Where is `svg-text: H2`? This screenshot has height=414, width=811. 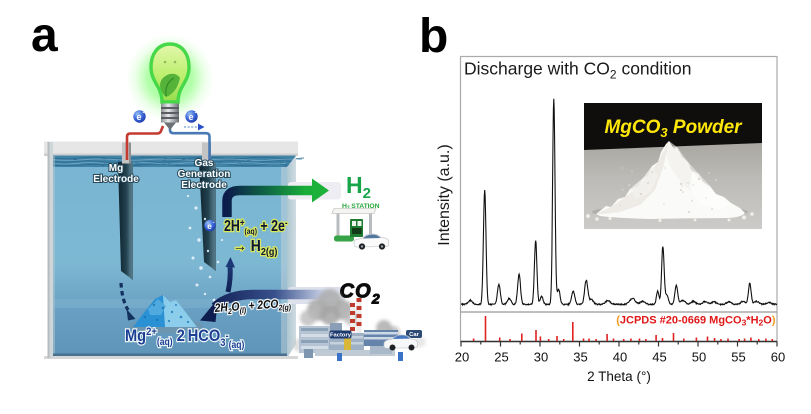
svg-text: H2 is located at coordinates (358, 187).